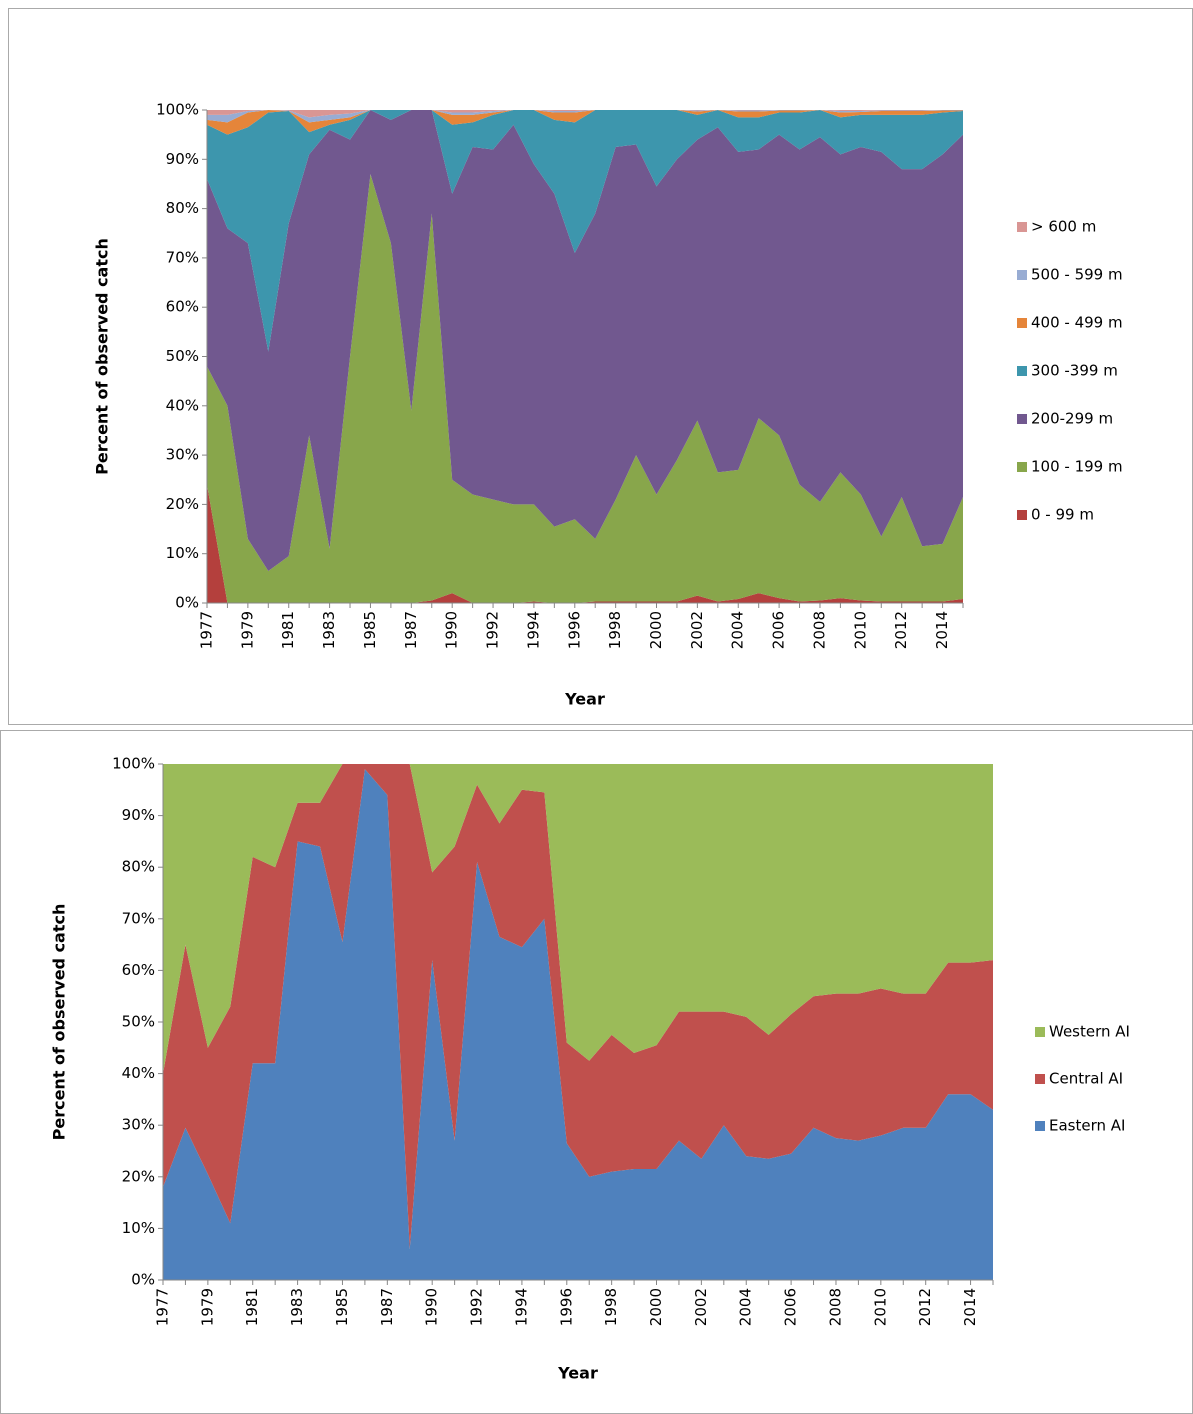 Image resolution: width=1193 pixels, height=1414 pixels. Describe the element at coordinates (1074, 371) in the screenshot. I see `legend-label: 300 -399 m` at that location.